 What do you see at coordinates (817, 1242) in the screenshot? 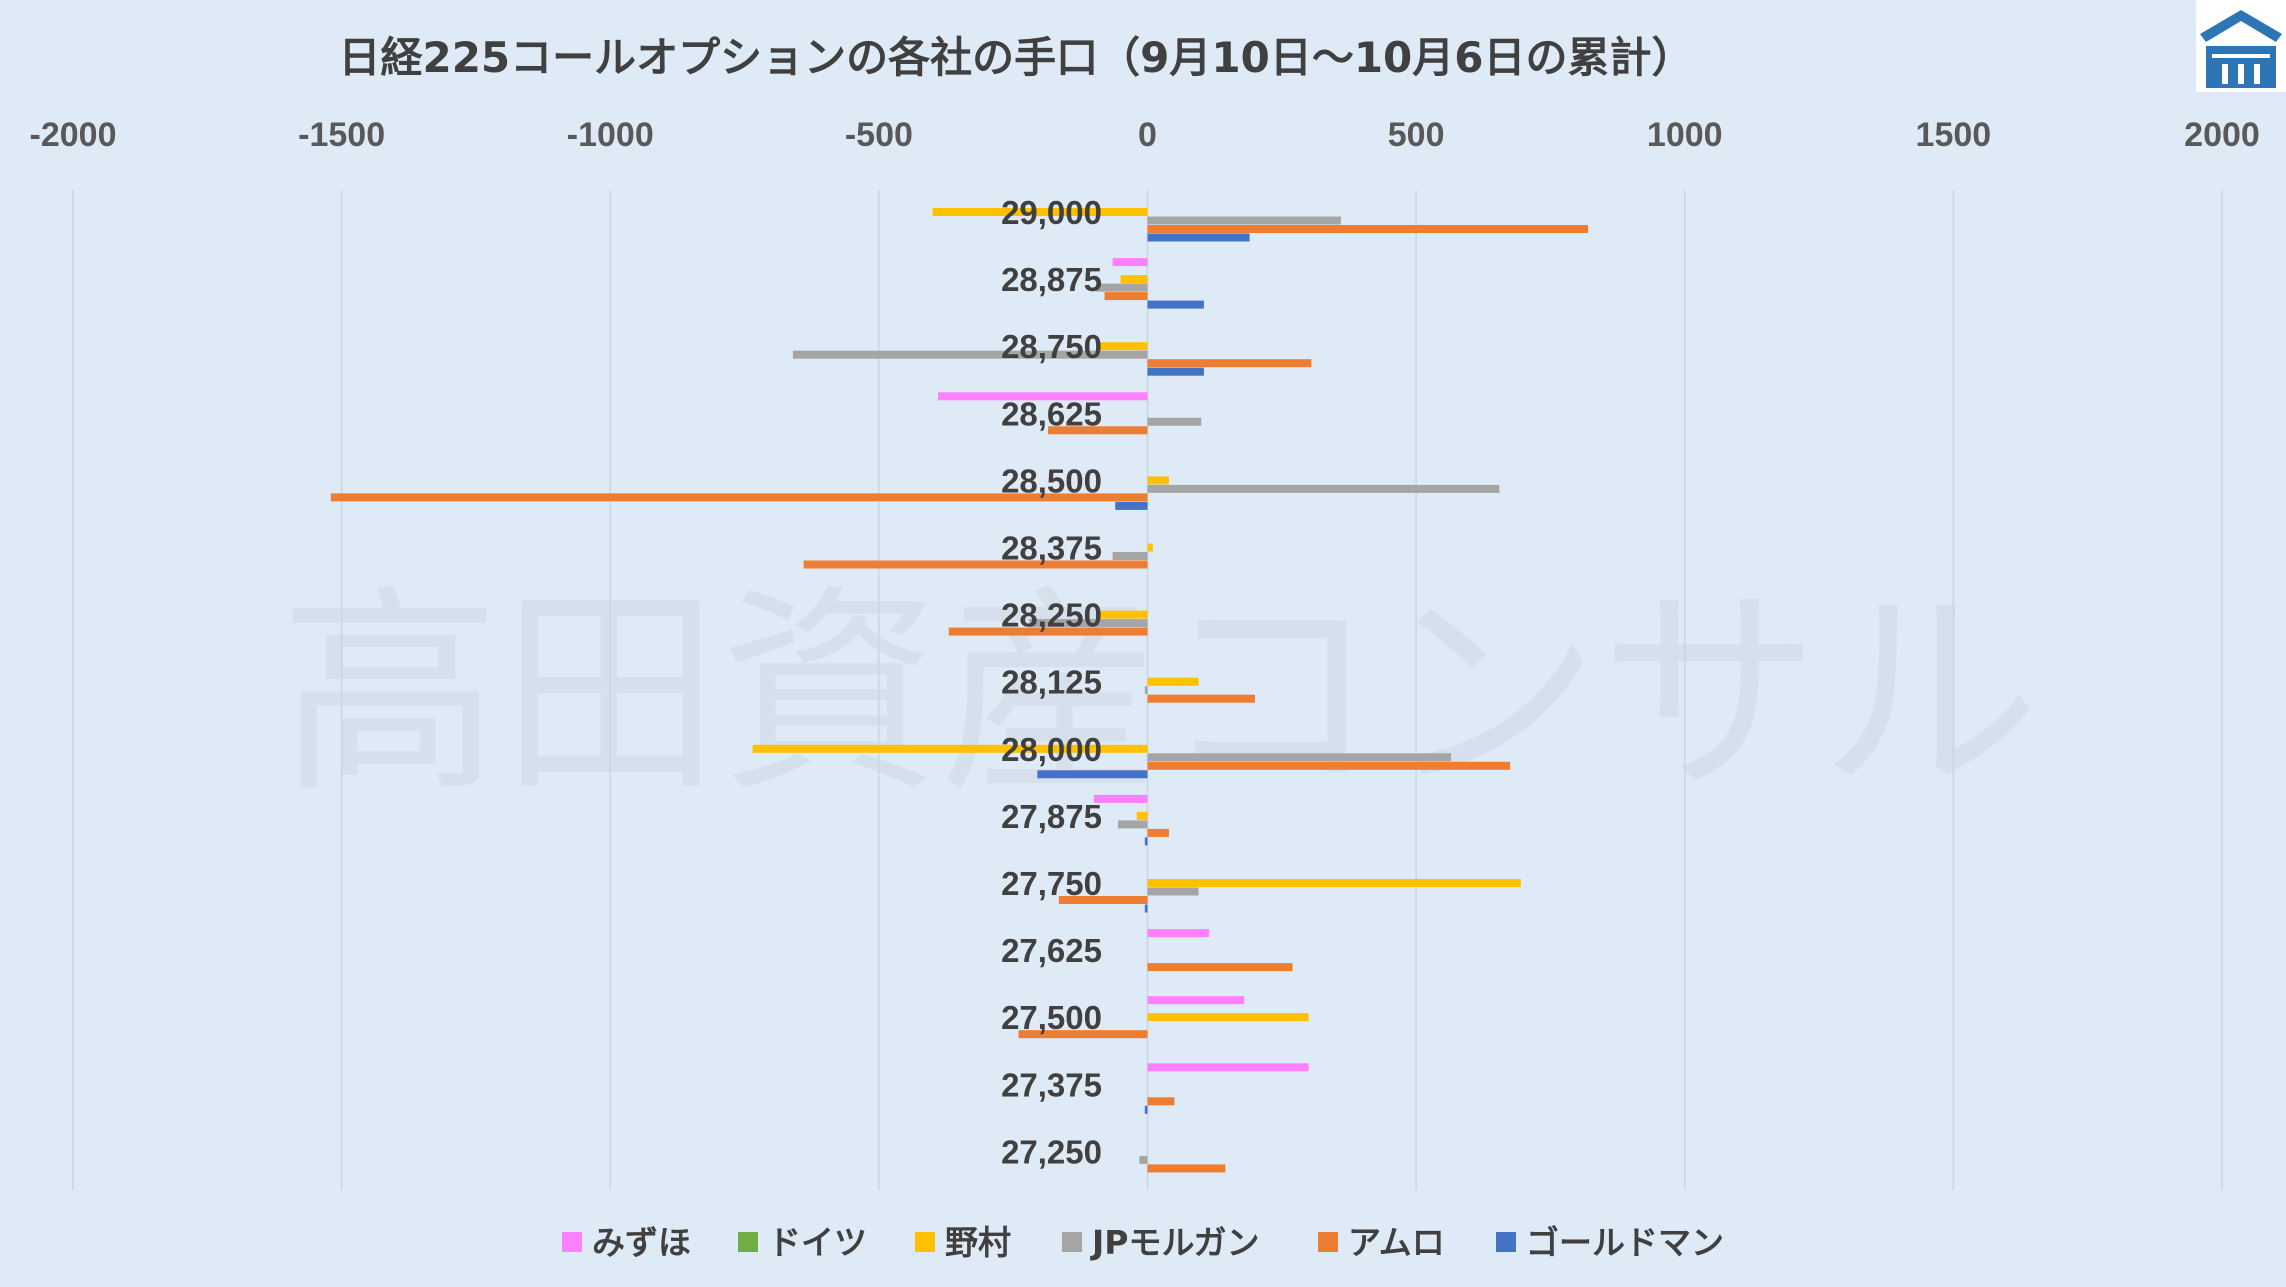
I see `legend-label: ドイツ` at bounding box center [817, 1242].